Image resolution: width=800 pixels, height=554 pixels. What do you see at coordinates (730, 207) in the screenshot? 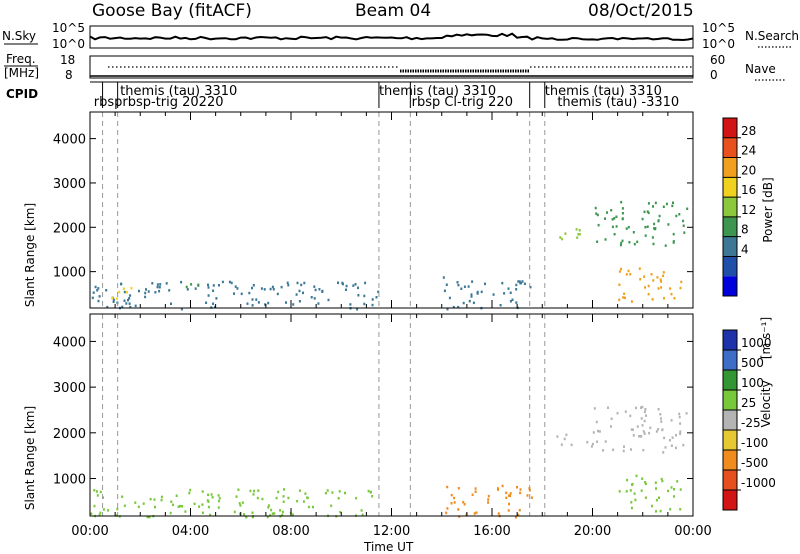
I see `power-cbar-frame` at bounding box center [730, 207].